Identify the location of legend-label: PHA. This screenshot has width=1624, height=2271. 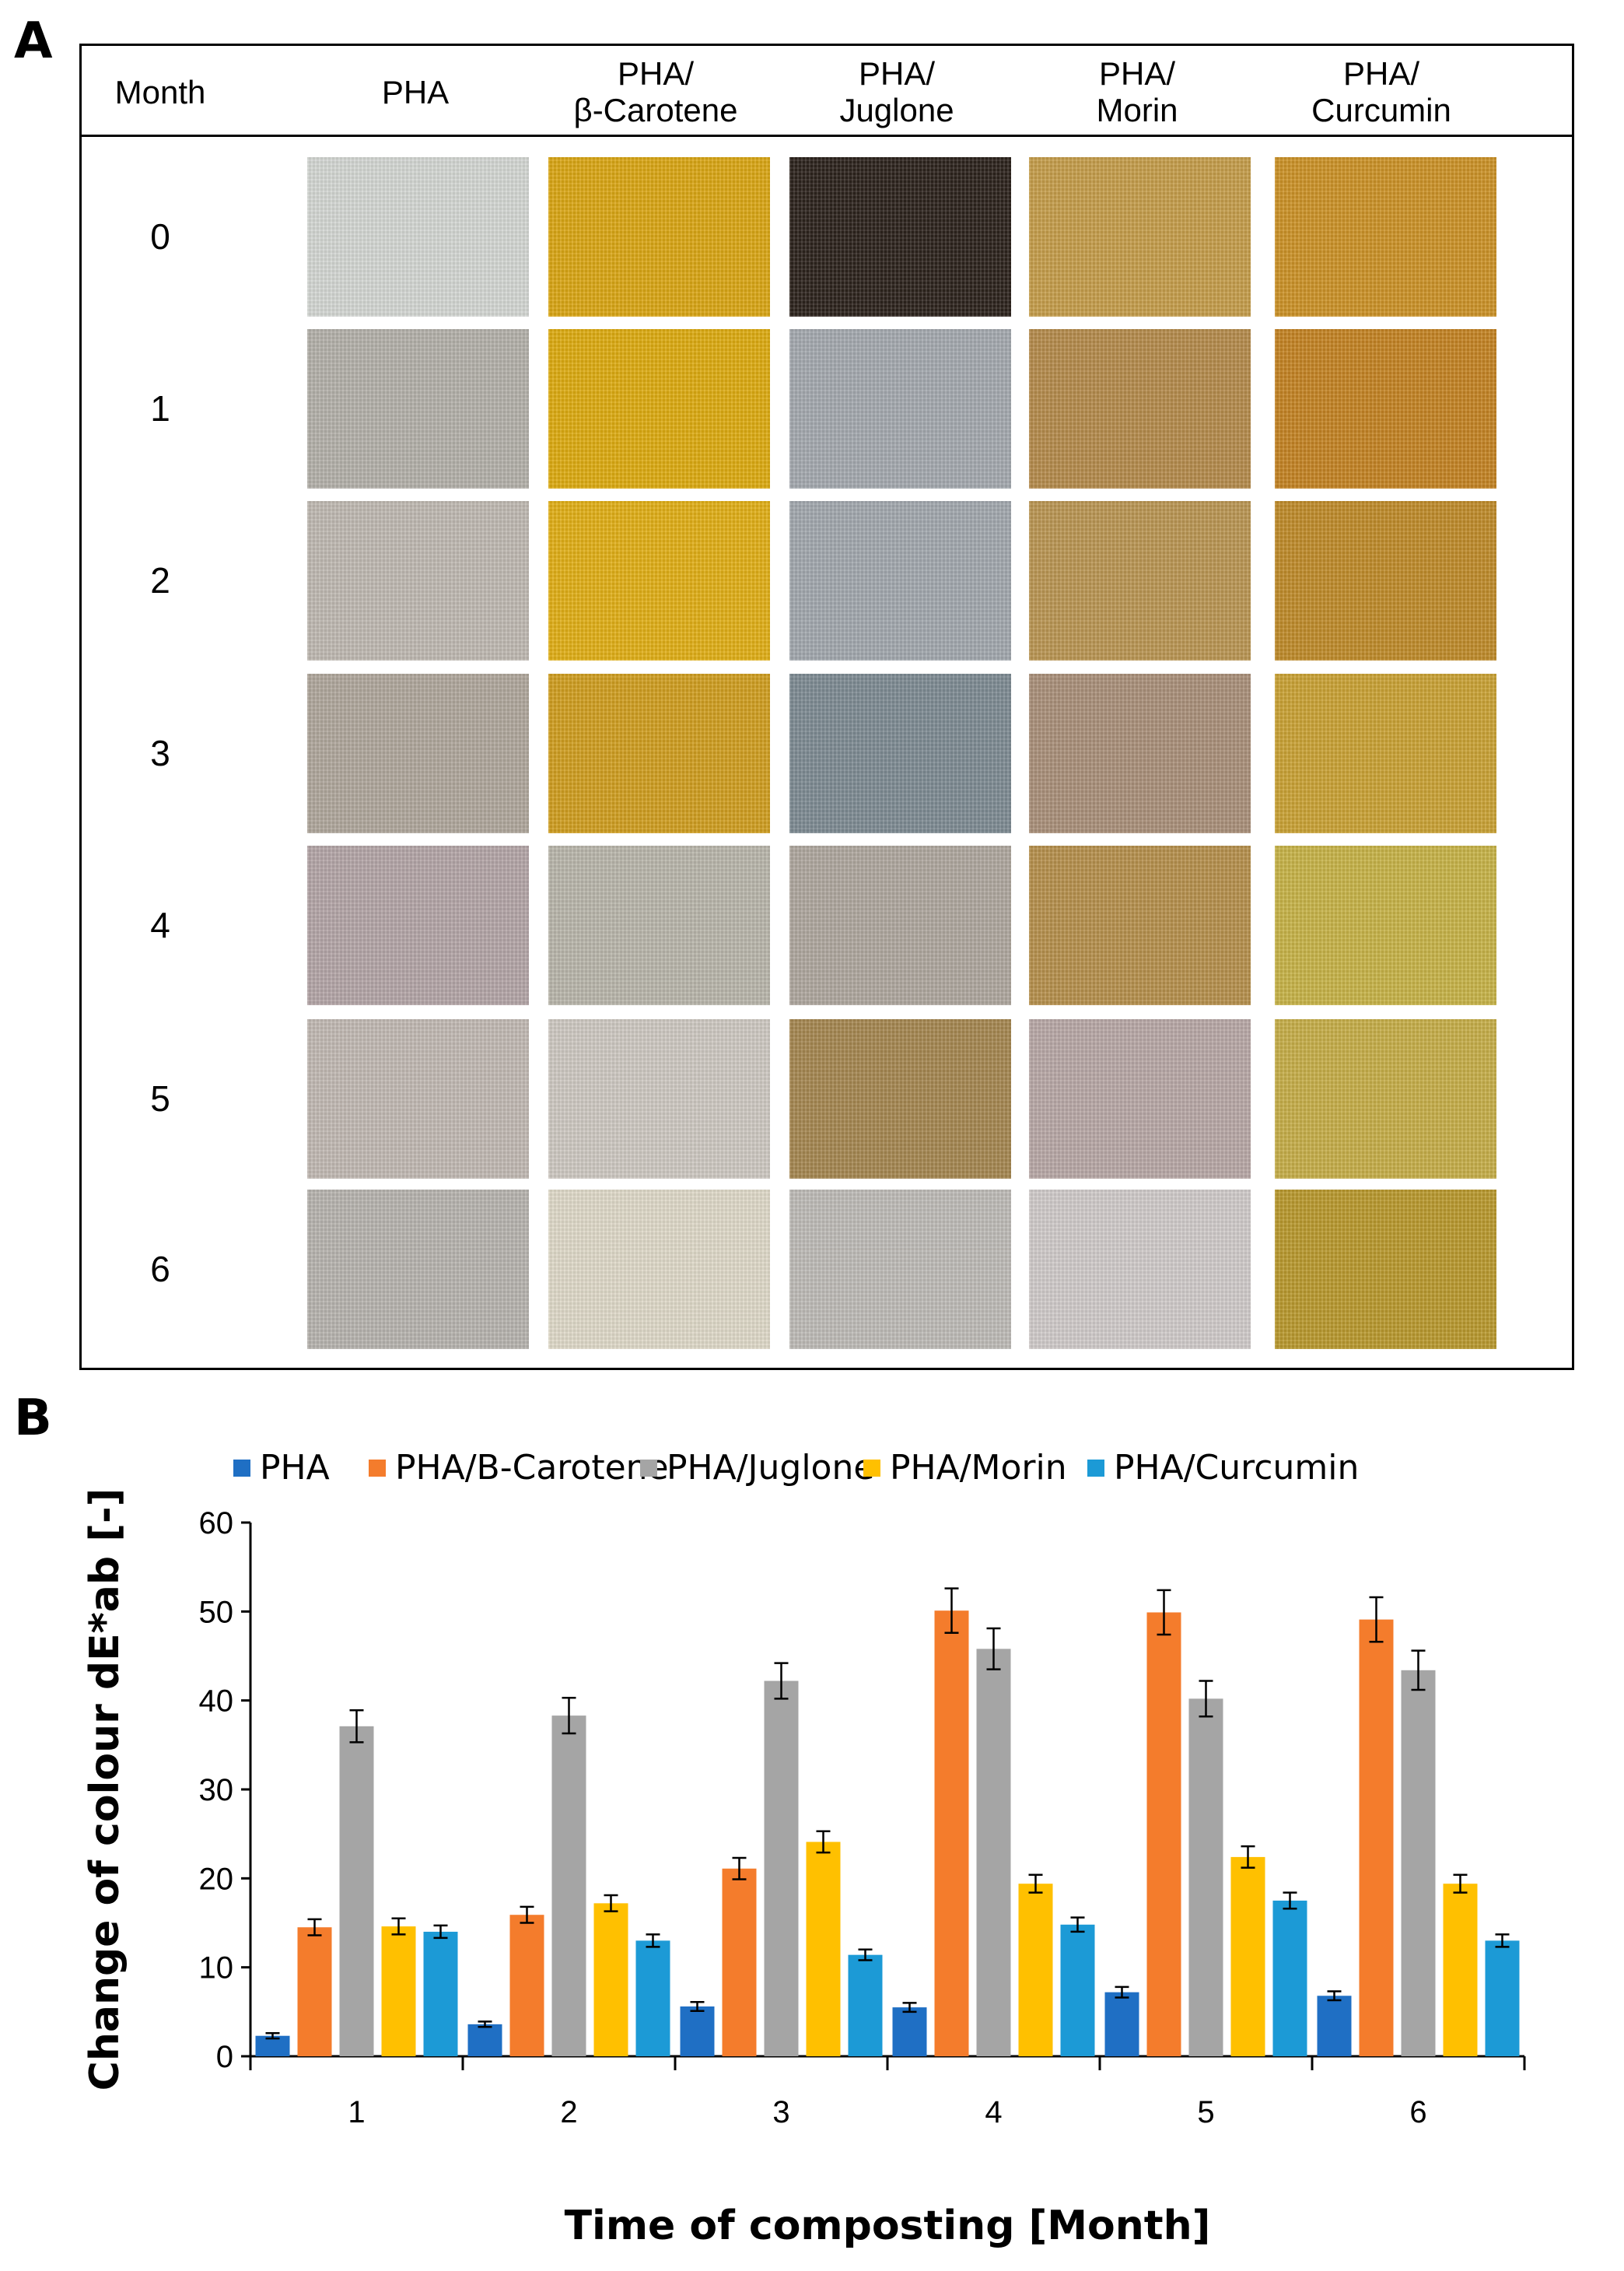
(295, 1468).